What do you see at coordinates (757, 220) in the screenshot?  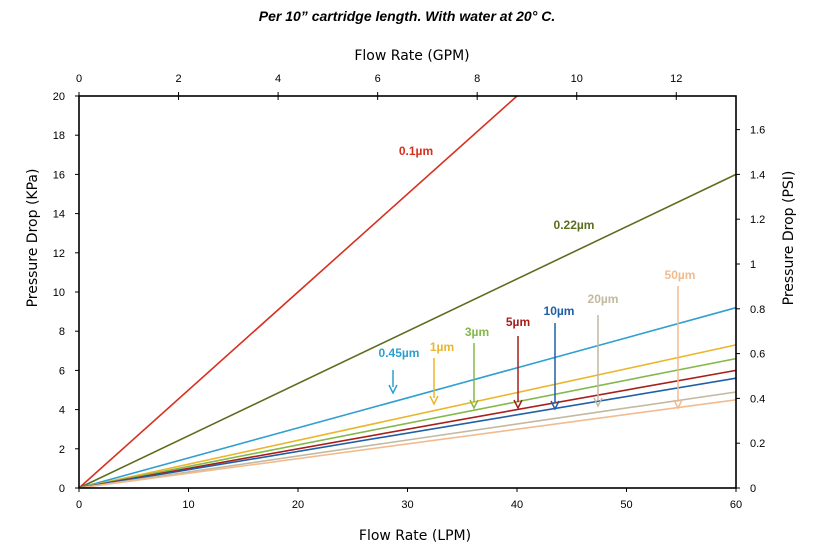 I see `y2-tick-label: 1.2` at bounding box center [757, 220].